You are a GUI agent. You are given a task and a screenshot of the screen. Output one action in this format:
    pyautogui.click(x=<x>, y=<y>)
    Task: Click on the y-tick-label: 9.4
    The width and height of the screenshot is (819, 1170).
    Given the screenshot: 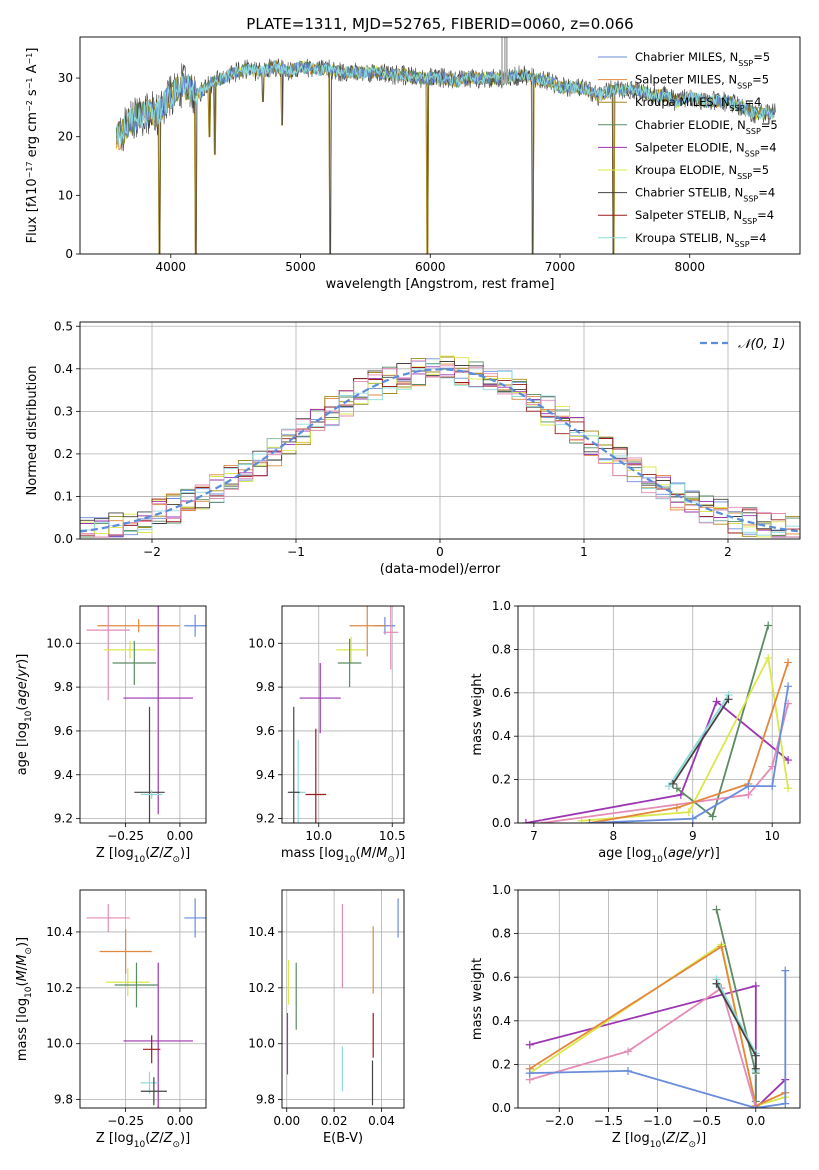 What is the action you would take?
    pyautogui.click(x=63, y=775)
    